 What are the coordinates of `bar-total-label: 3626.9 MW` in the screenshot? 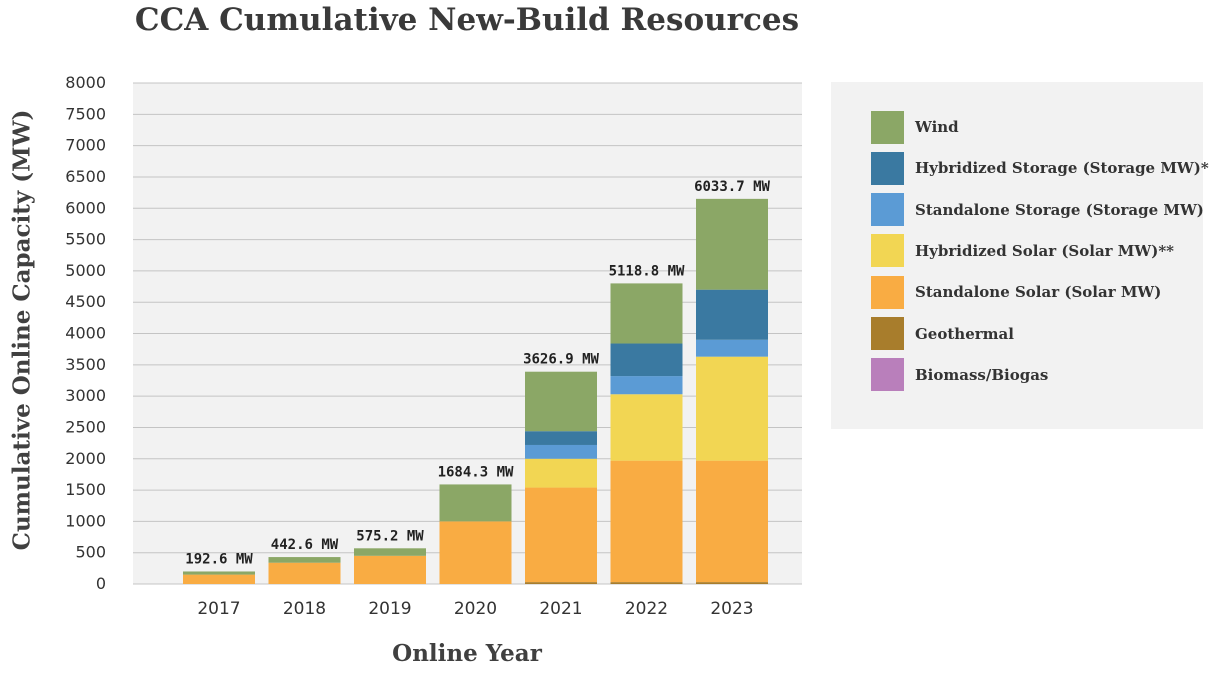 It's located at (561, 360).